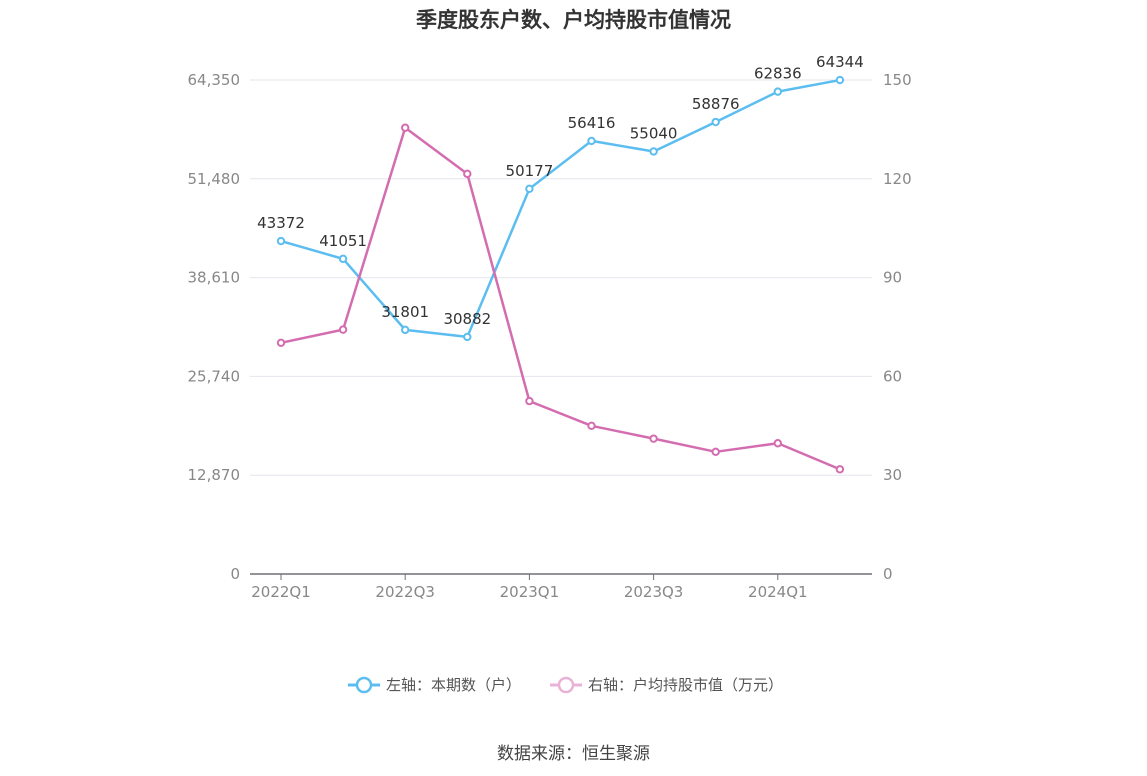 The image size is (1147, 776). Describe the element at coordinates (530, 171) in the screenshot. I see `data-label: 50177` at that location.